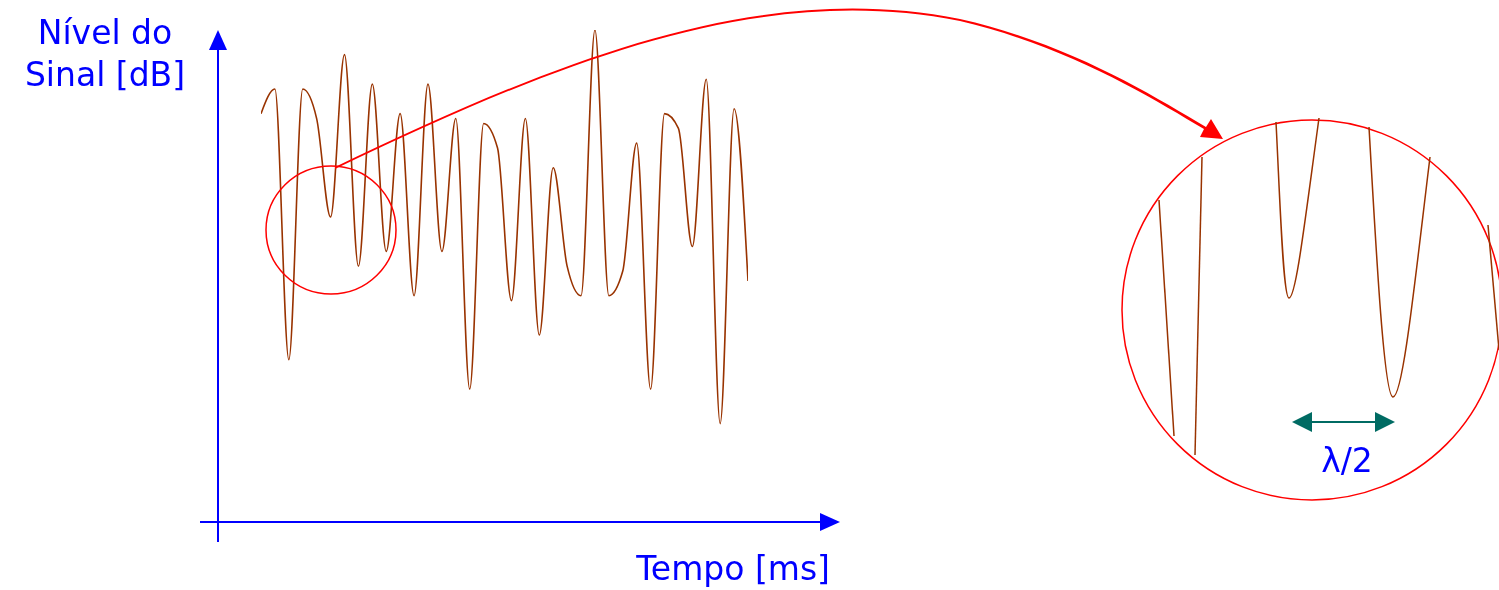 This screenshot has width=1499, height=590. I want to click on y-axis-title: Nível do Sinal [dB], so click(105, 53).